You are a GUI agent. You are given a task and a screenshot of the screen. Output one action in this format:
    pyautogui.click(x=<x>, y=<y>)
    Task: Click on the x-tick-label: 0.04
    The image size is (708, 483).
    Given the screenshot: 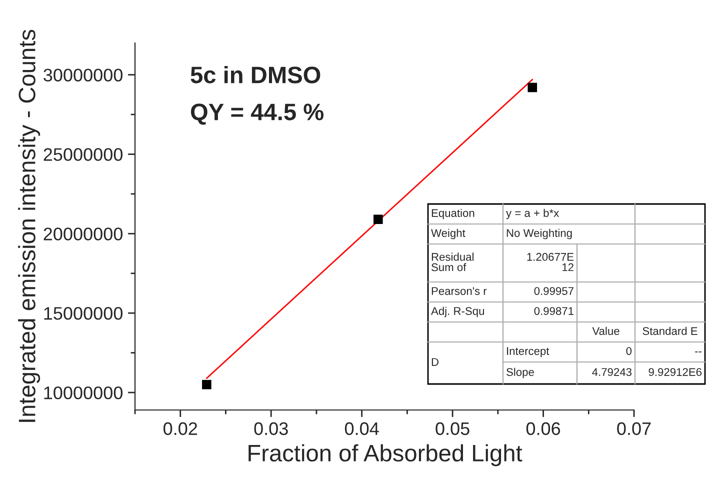 What is the action you would take?
    pyautogui.click(x=361, y=429)
    